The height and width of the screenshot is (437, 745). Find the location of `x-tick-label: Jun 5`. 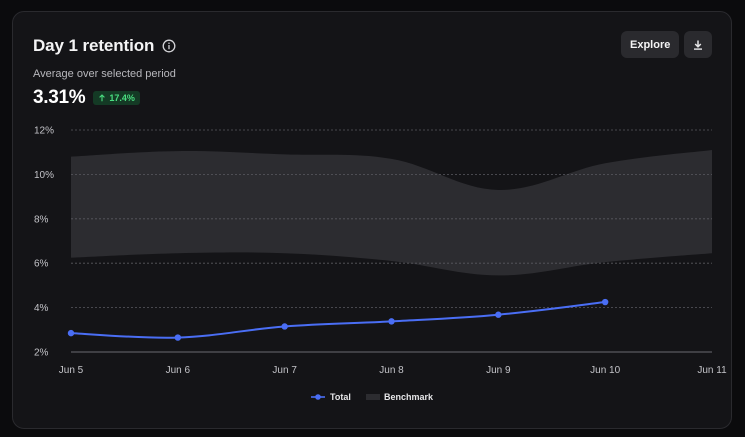

x-tick-label: Jun 5 is located at coordinates (71, 370).